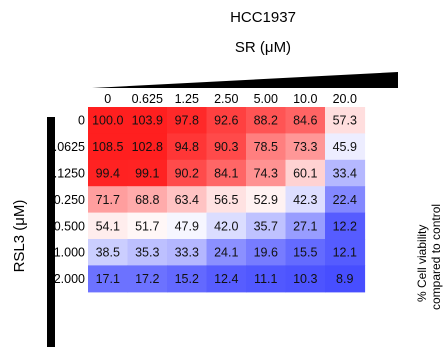 This screenshot has height=347, width=445. I want to click on heatmap-cell-value: 103.9, so click(147, 121).